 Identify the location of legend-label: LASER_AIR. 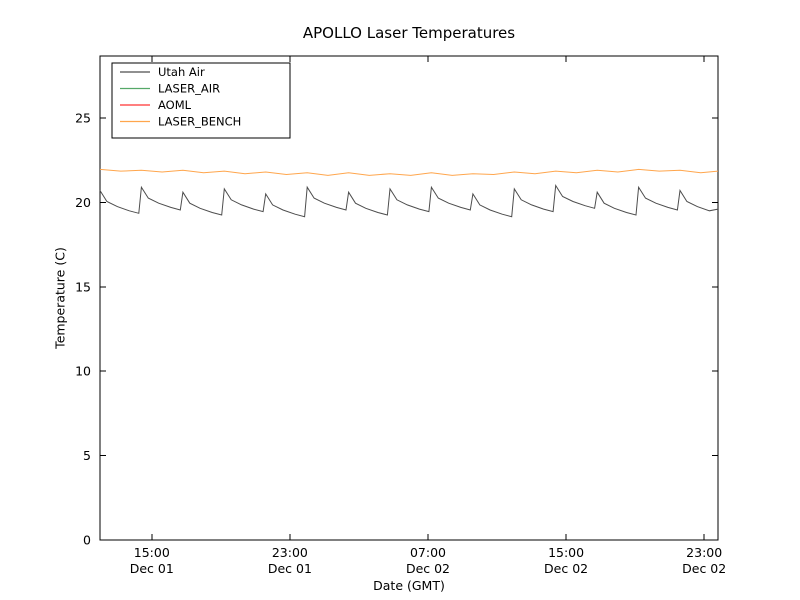
(189, 89).